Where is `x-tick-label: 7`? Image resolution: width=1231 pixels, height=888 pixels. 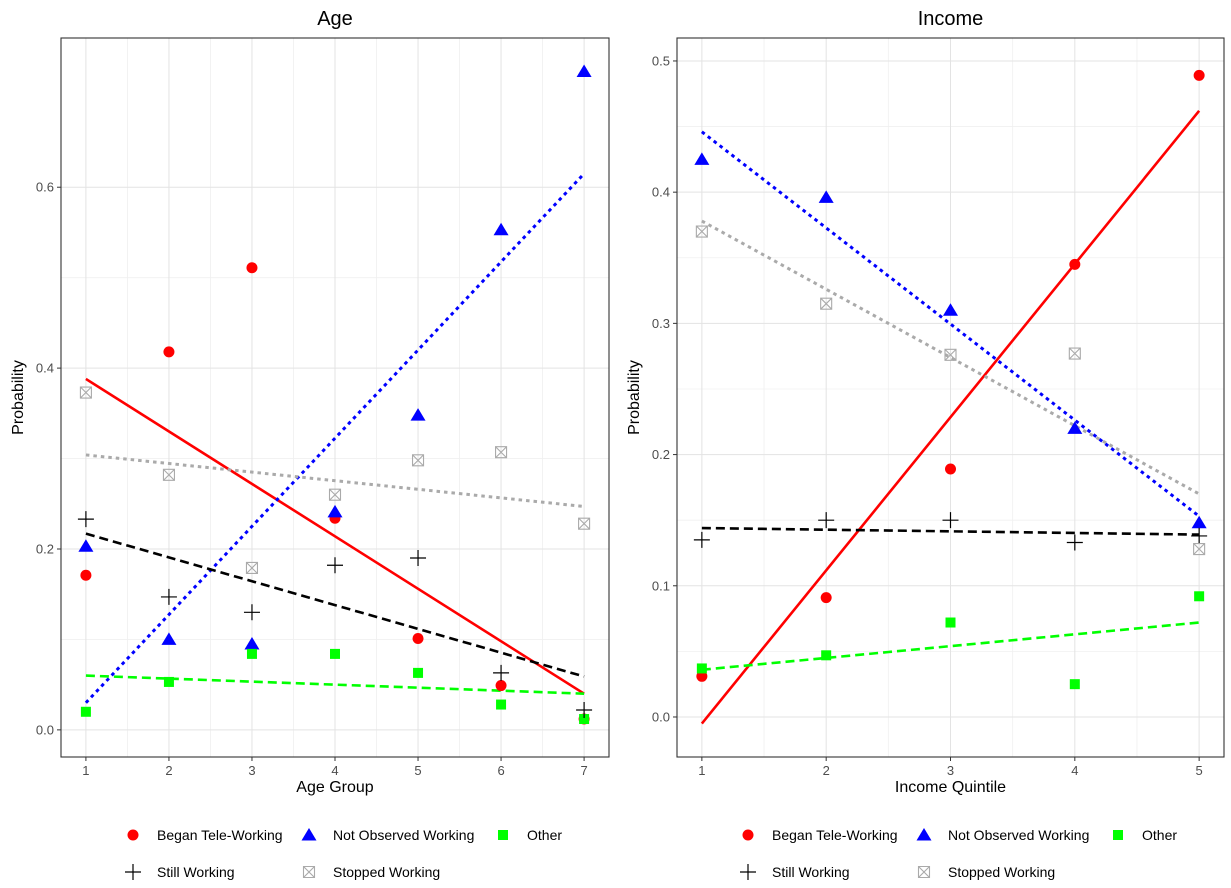 x-tick-label: 7 is located at coordinates (583, 770).